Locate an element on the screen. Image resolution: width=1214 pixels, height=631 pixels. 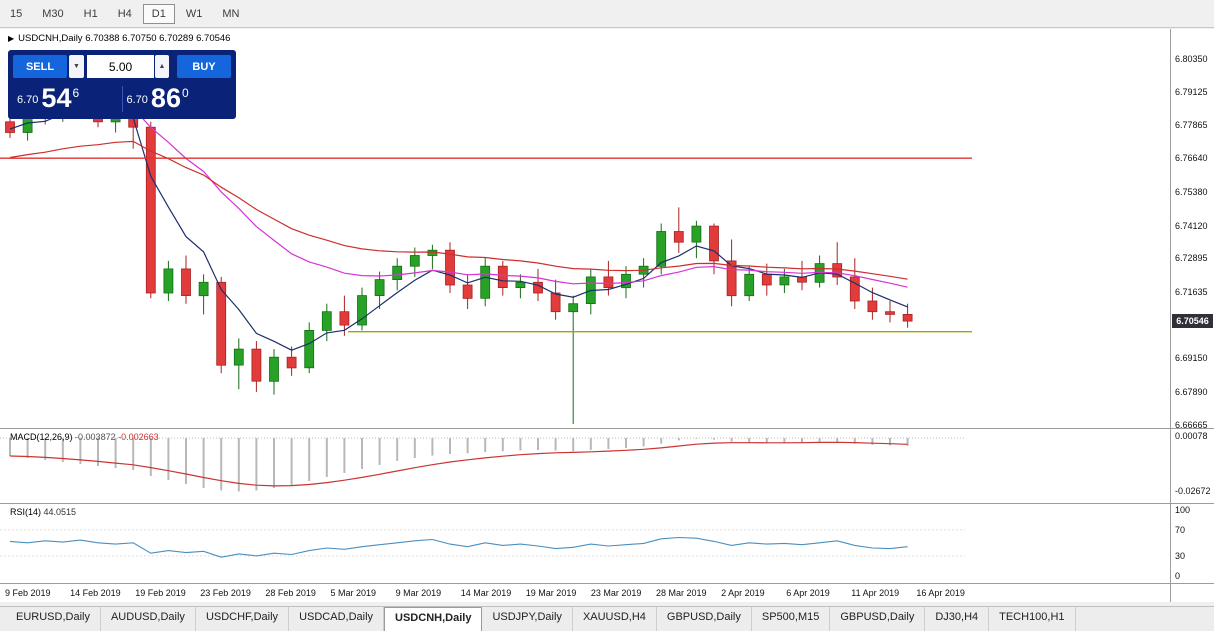
rsi-panel is located at coordinates (585, 543).